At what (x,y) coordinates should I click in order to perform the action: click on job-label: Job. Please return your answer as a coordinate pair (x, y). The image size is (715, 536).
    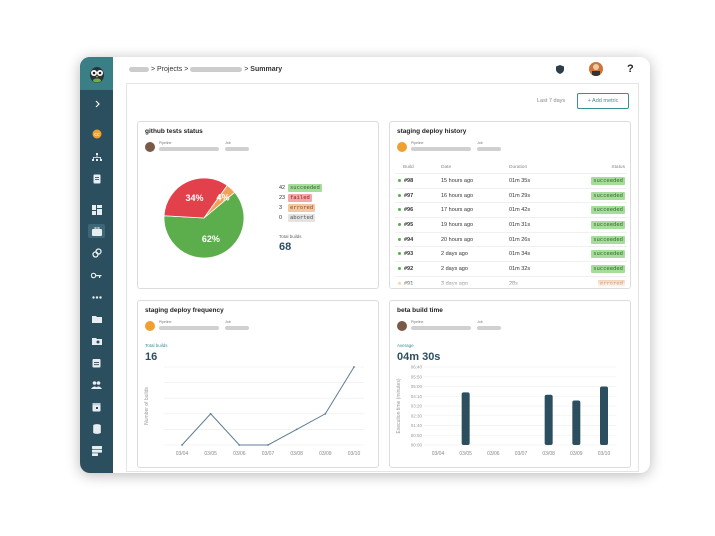
    Looking at the image, I should click on (228, 143).